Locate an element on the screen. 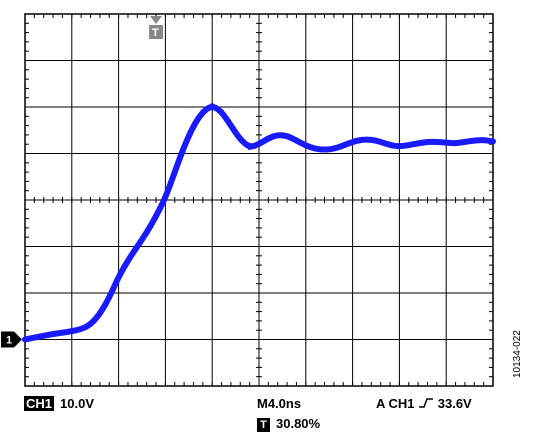 The width and height of the screenshot is (533, 441). trigger-position-badge: T is located at coordinates (263, 425).